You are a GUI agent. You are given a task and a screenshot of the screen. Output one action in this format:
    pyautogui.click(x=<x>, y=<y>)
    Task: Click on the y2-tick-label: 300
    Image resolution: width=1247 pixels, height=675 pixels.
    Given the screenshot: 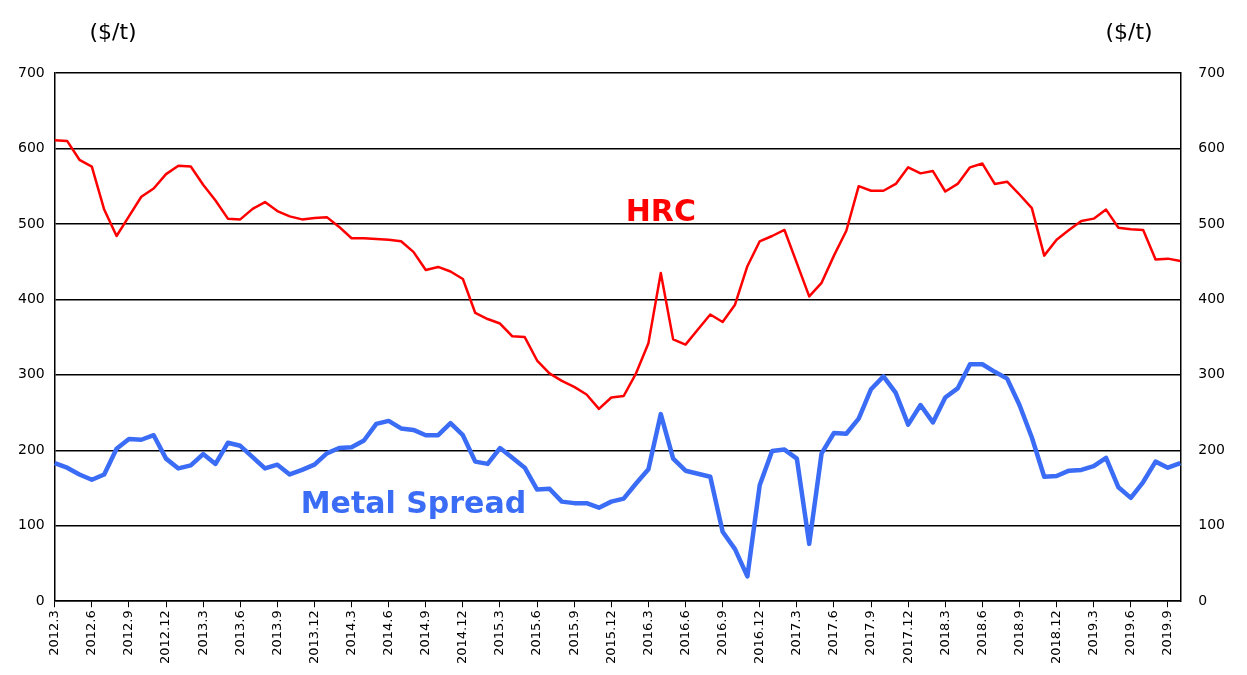 What is the action you would take?
    pyautogui.click(x=1212, y=373)
    